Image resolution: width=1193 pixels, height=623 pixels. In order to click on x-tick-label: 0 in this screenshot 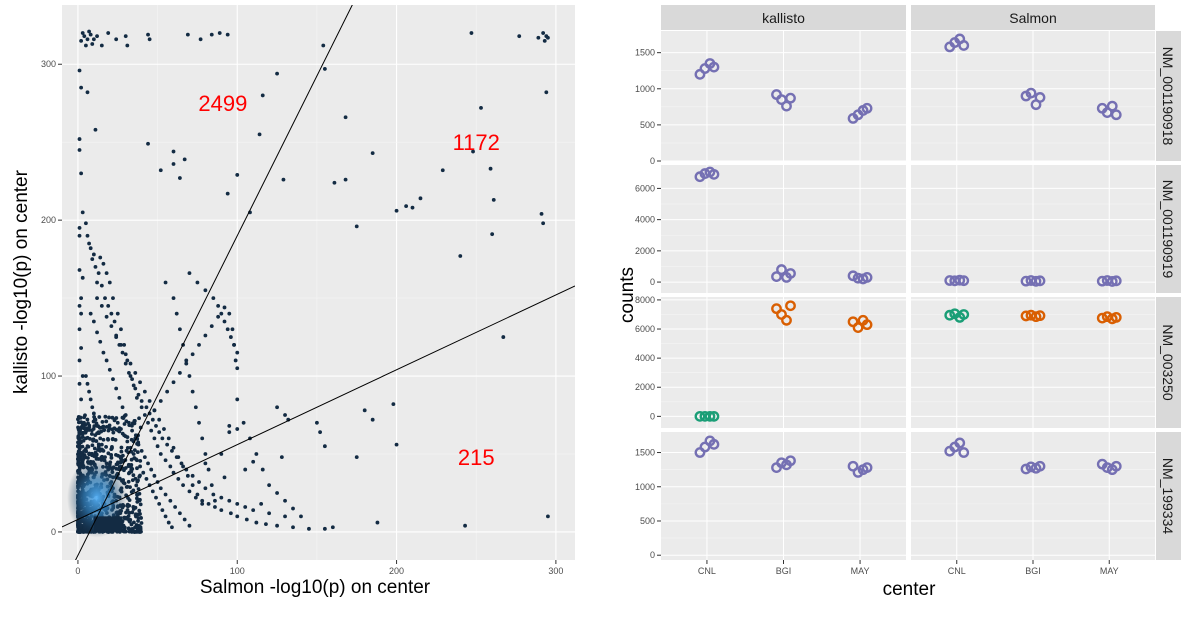, I will do `click(77, 571)`.